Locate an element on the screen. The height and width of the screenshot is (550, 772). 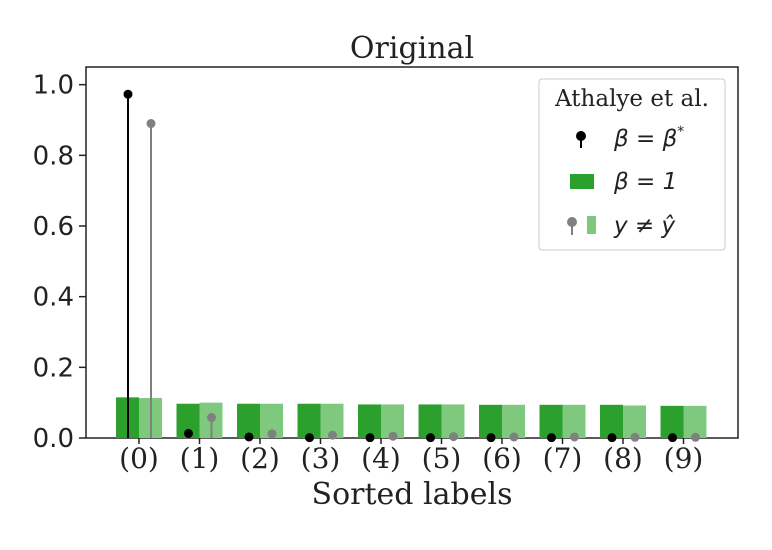
y-axis: 0.0 0.2 0.4 0.6 0.8 1.0 is located at coordinates (59, 262).